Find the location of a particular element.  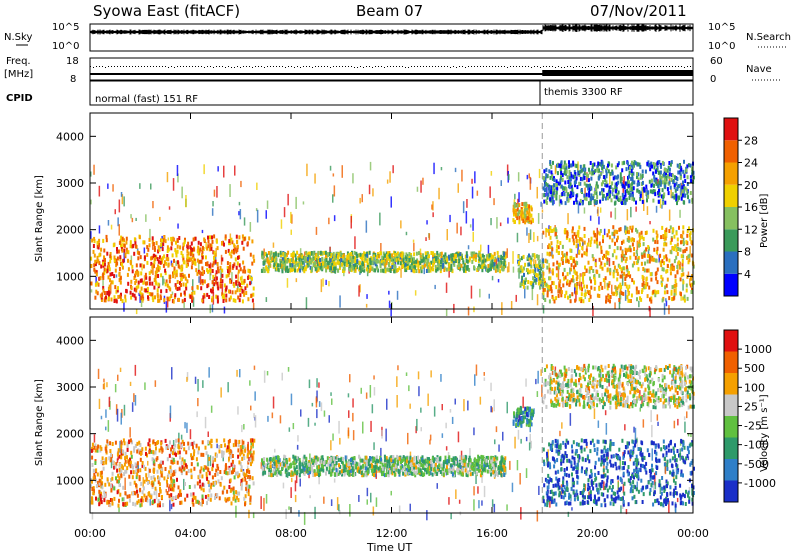

nave-label: Nave is located at coordinates (759, 69).